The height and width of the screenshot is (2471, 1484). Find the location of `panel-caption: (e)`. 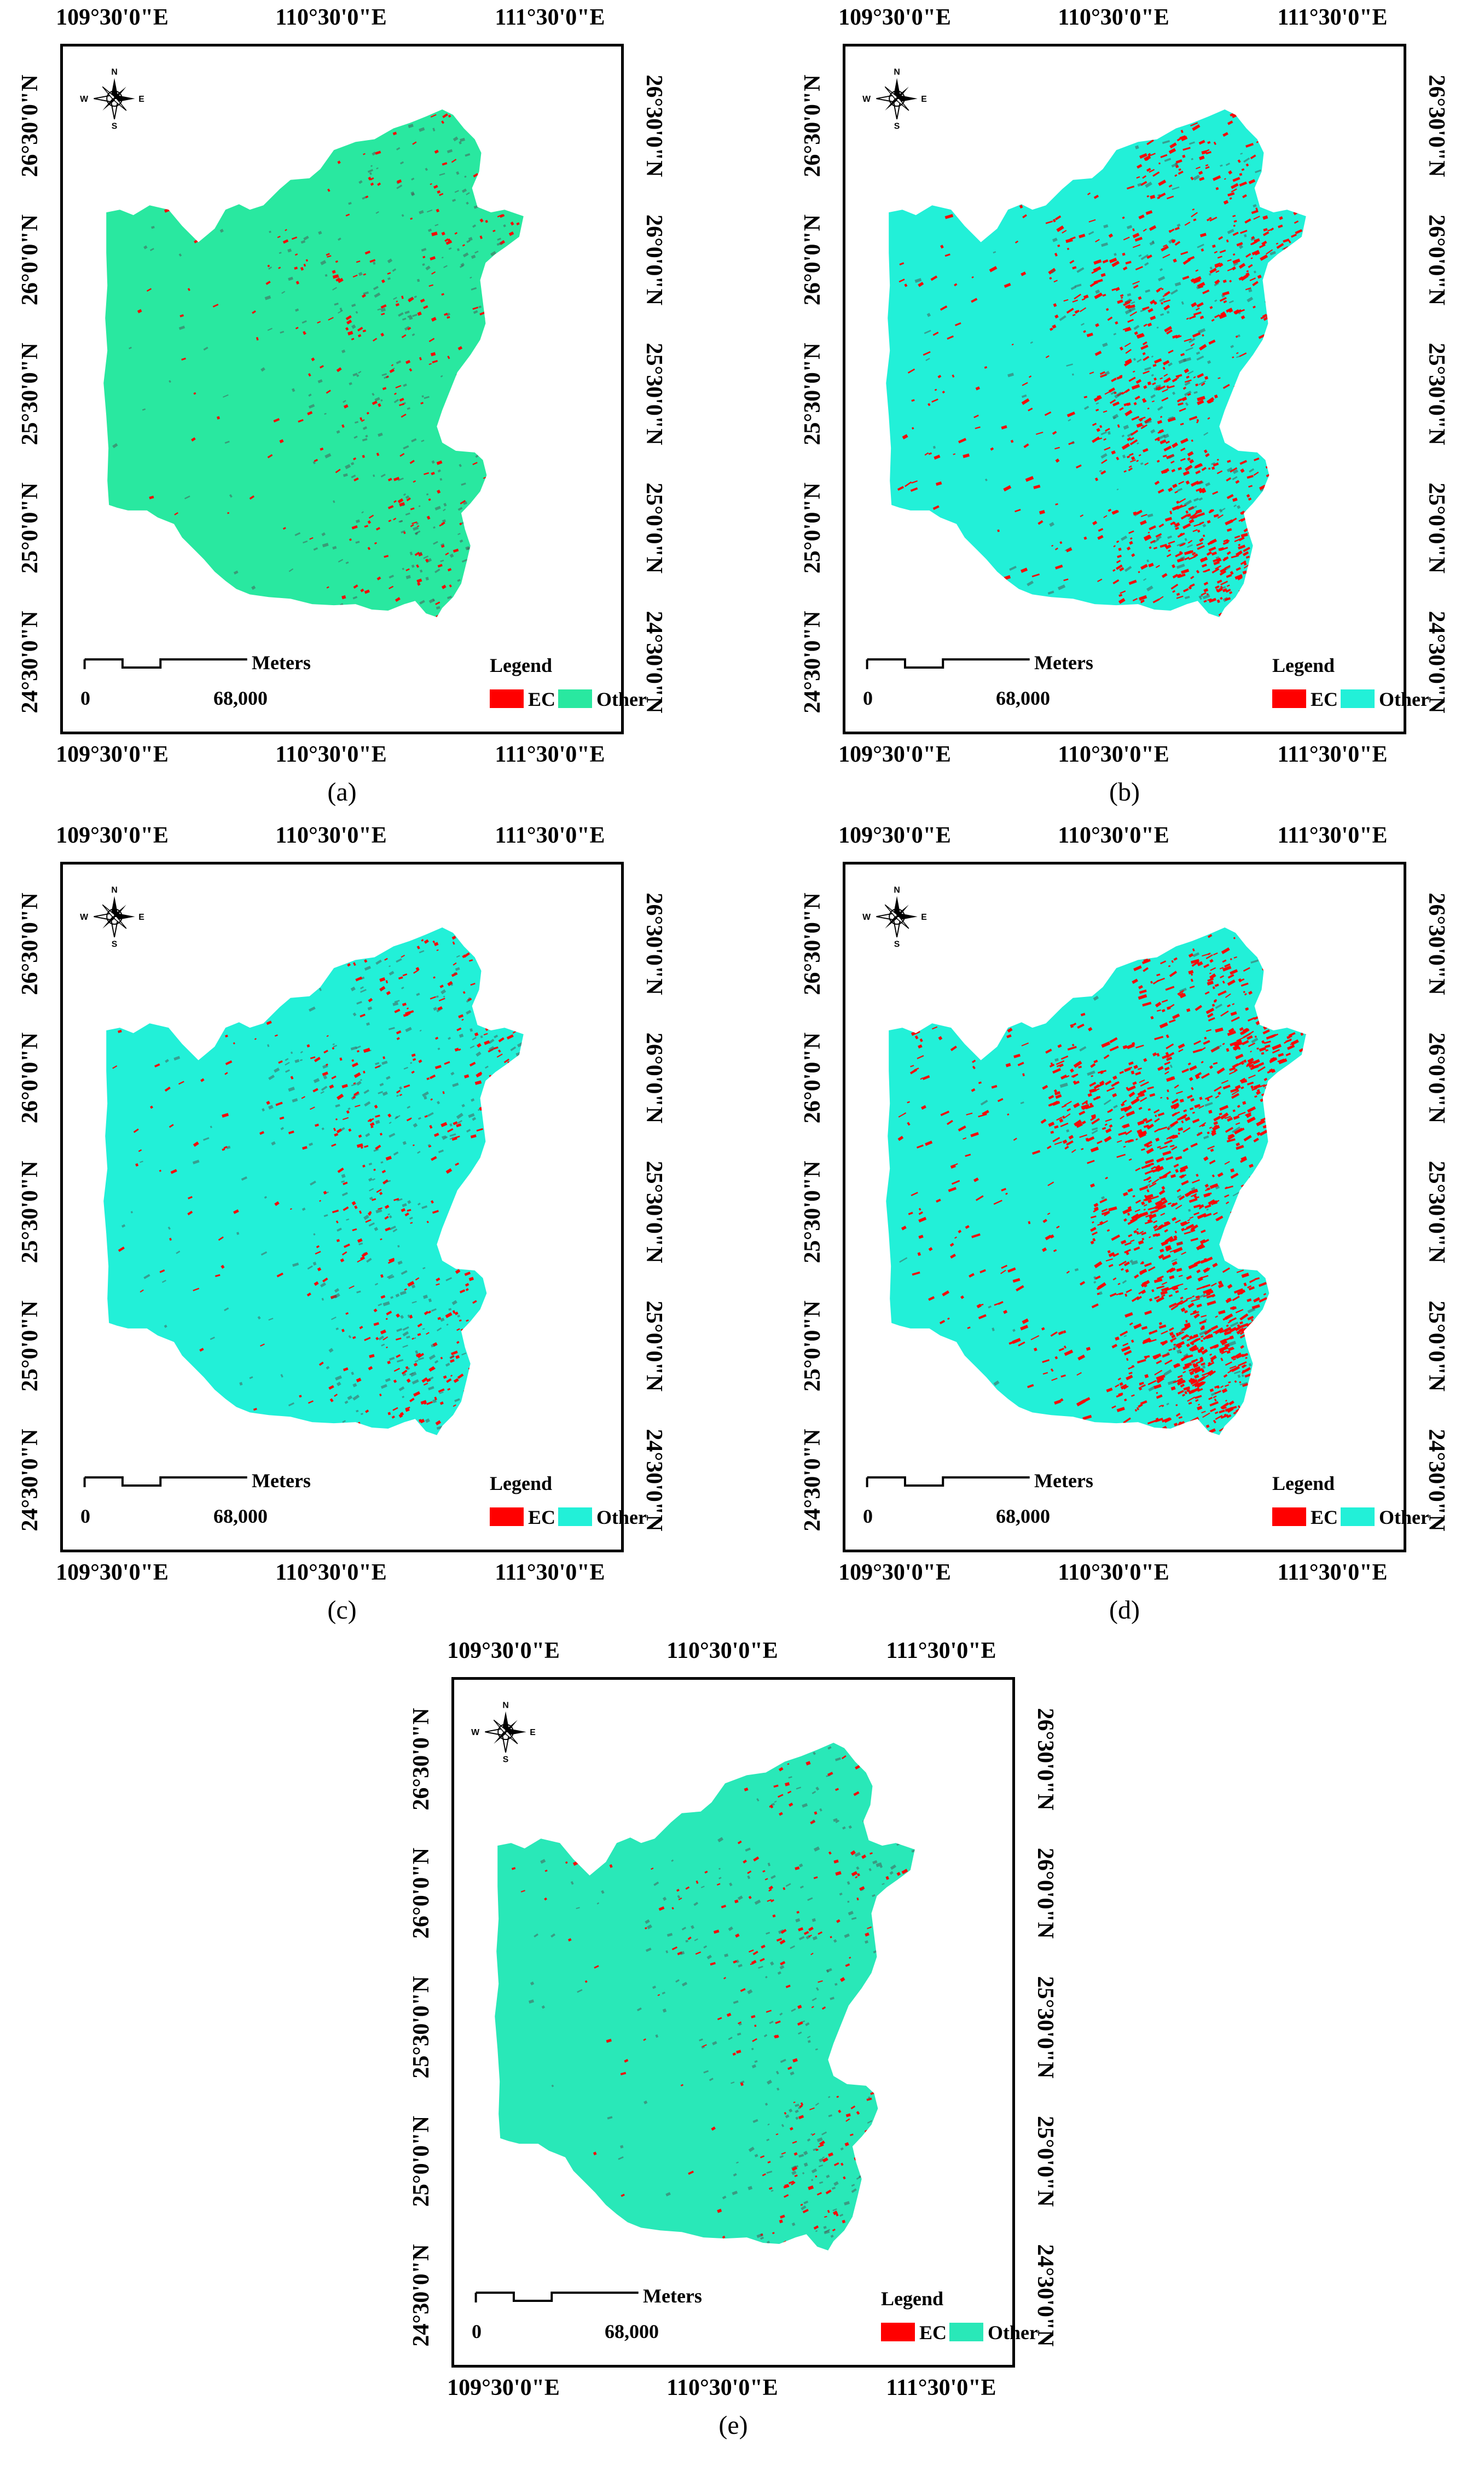

panel-caption: (e) is located at coordinates (733, 2425).